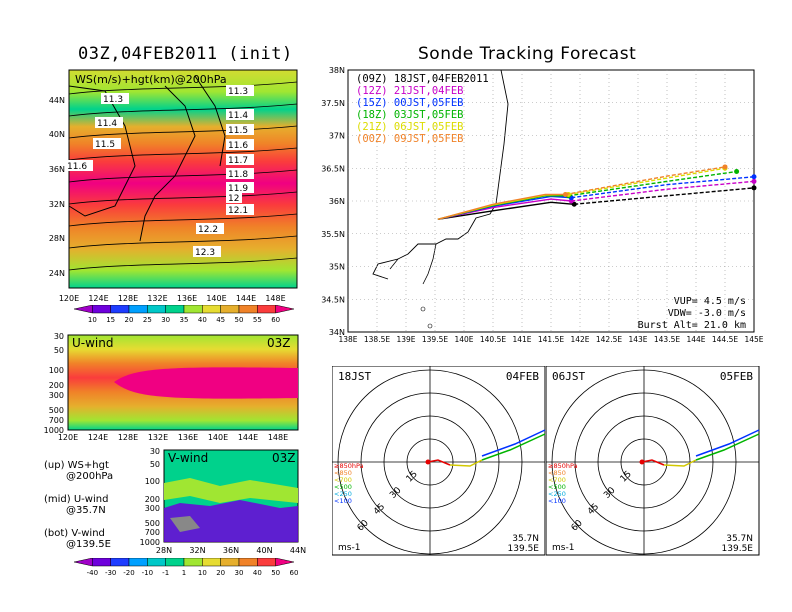  Describe the element at coordinates (574, 204) in the screenshot. I see `burst-point` at that location.